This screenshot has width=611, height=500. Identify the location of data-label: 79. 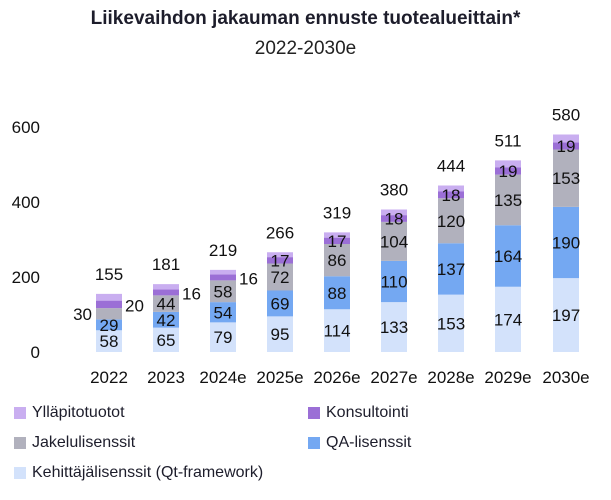
(223, 337).